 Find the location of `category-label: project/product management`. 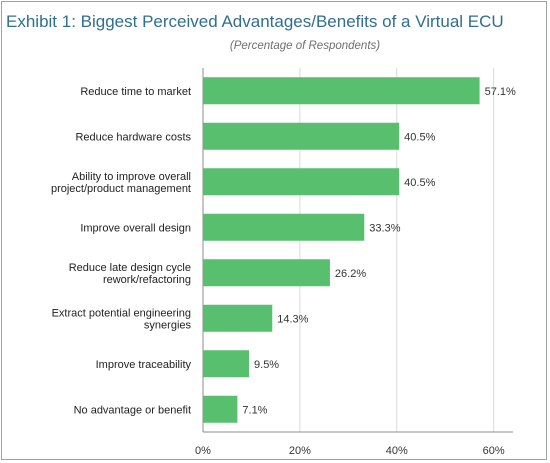

category-label: project/product management is located at coordinates (121, 189).